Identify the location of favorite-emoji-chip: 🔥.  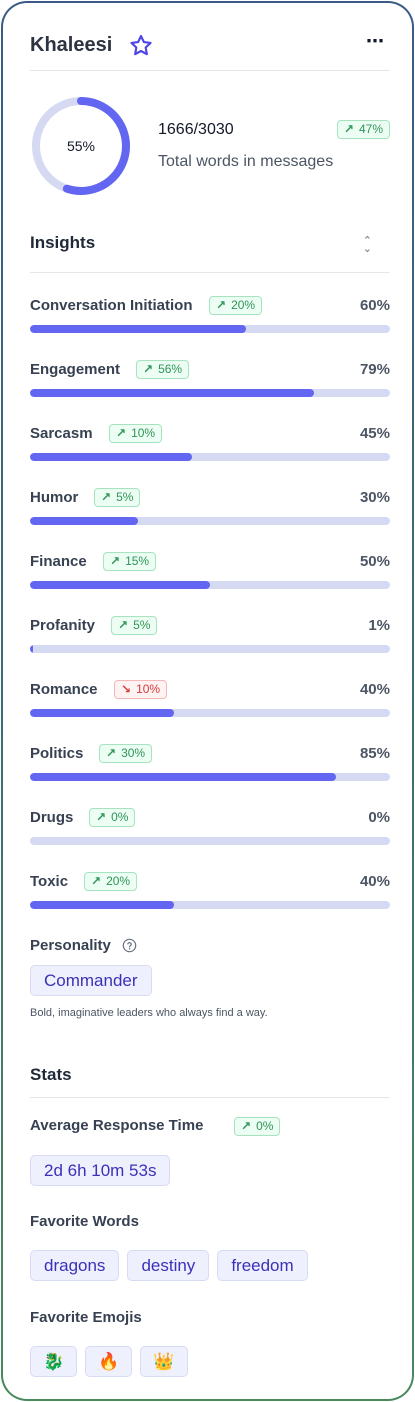
(109, 1361).